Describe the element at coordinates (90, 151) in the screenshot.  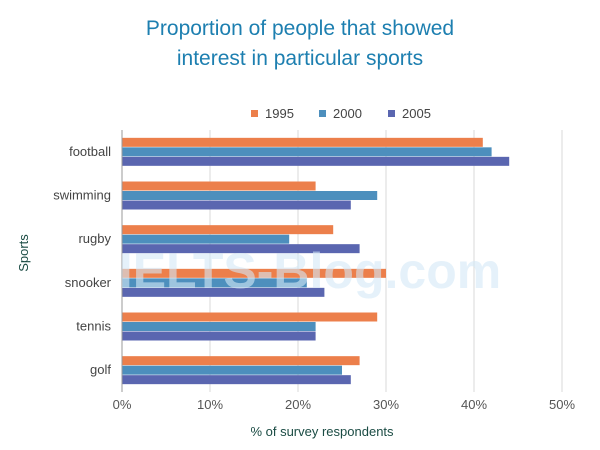
I see `category-label: football` at that location.